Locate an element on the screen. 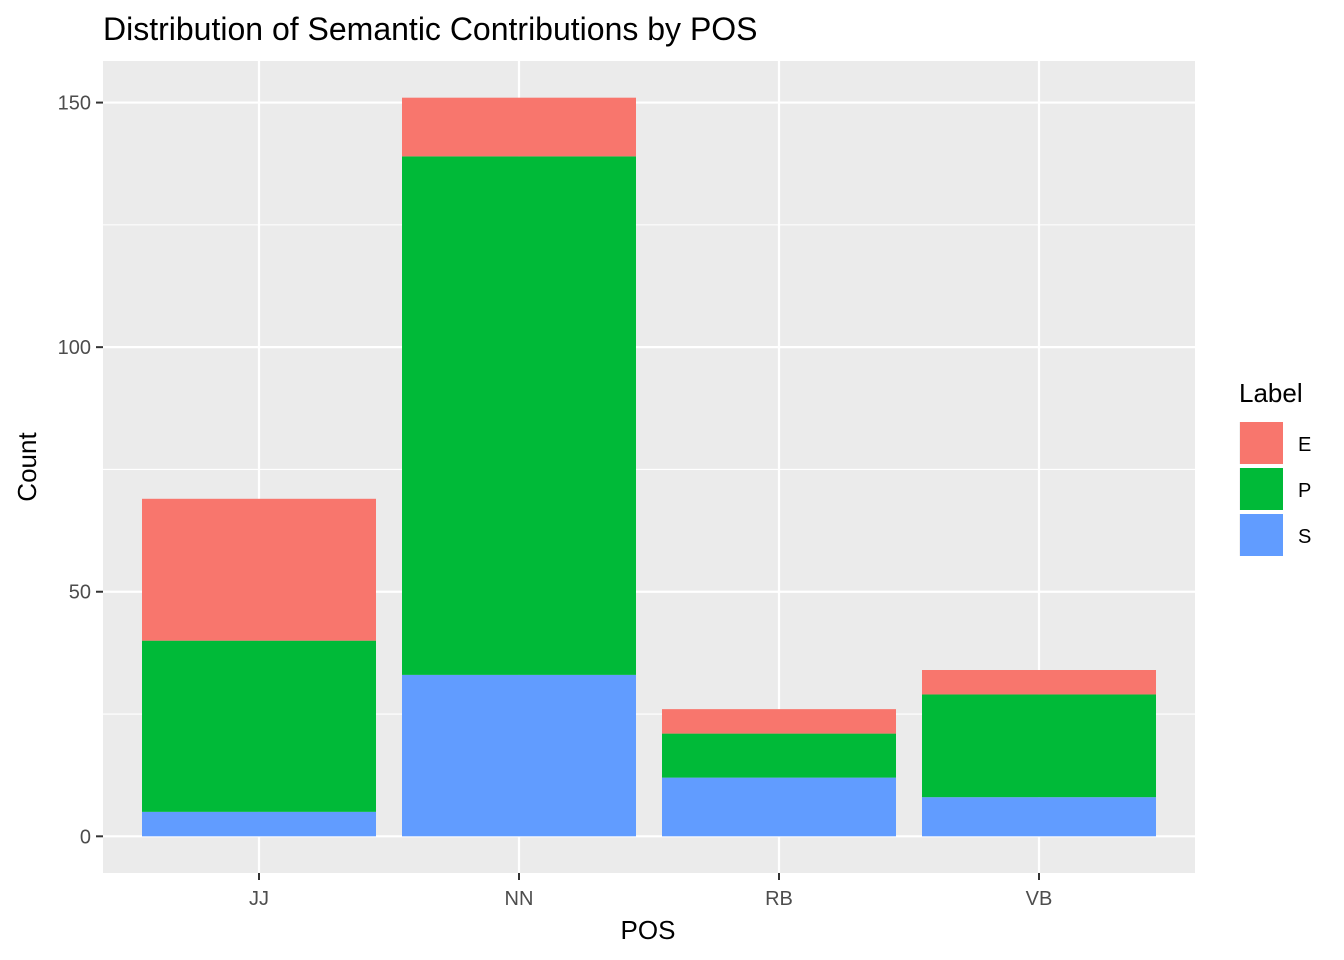 This screenshot has width=1344, height=960. bar-rb-e is located at coordinates (779, 721).